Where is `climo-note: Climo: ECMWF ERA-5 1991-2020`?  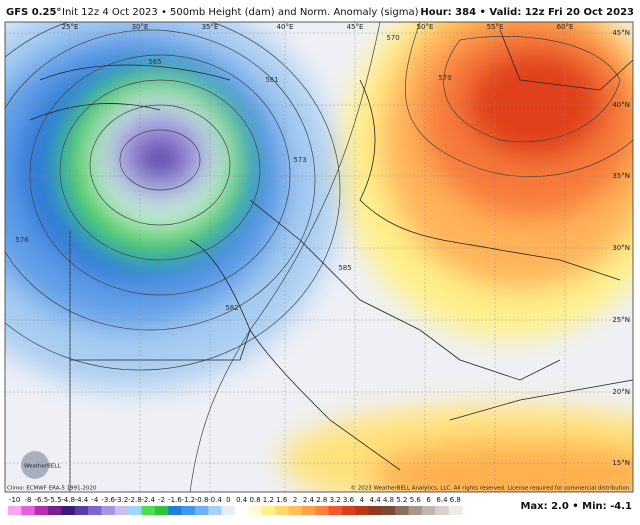
climo-note: Climo: ECMWF ERA-5 1991-2020 is located at coordinates (52, 489).